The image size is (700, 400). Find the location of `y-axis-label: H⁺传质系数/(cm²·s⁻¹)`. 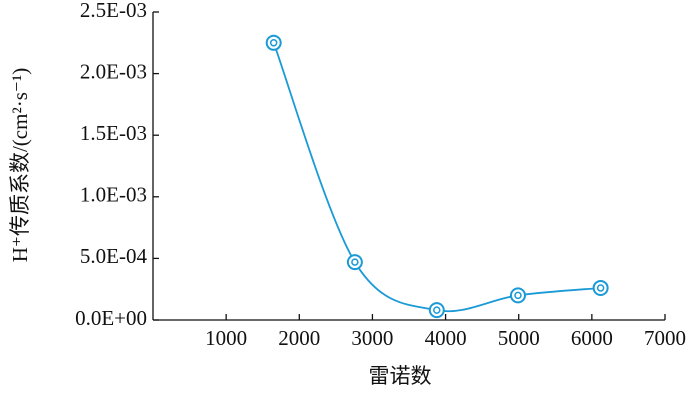

y-axis-label: H⁺传质系数/(cm²·s⁻¹) is located at coordinates (20, 165).